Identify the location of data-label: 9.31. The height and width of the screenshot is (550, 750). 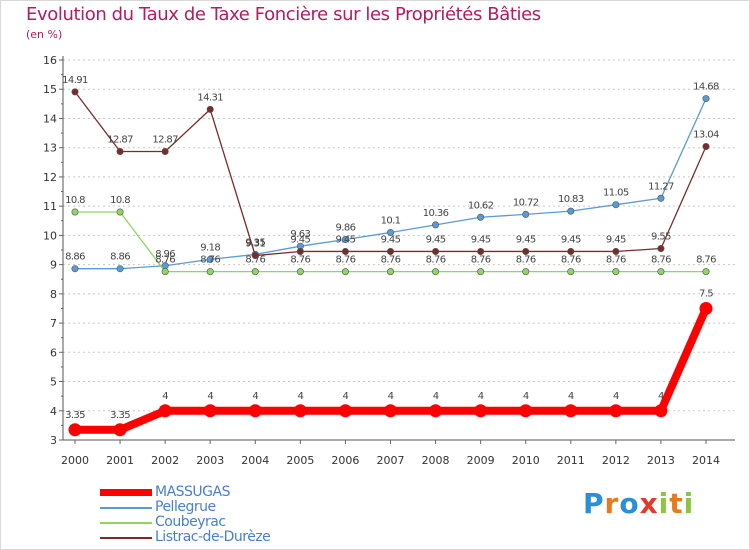
(255, 244).